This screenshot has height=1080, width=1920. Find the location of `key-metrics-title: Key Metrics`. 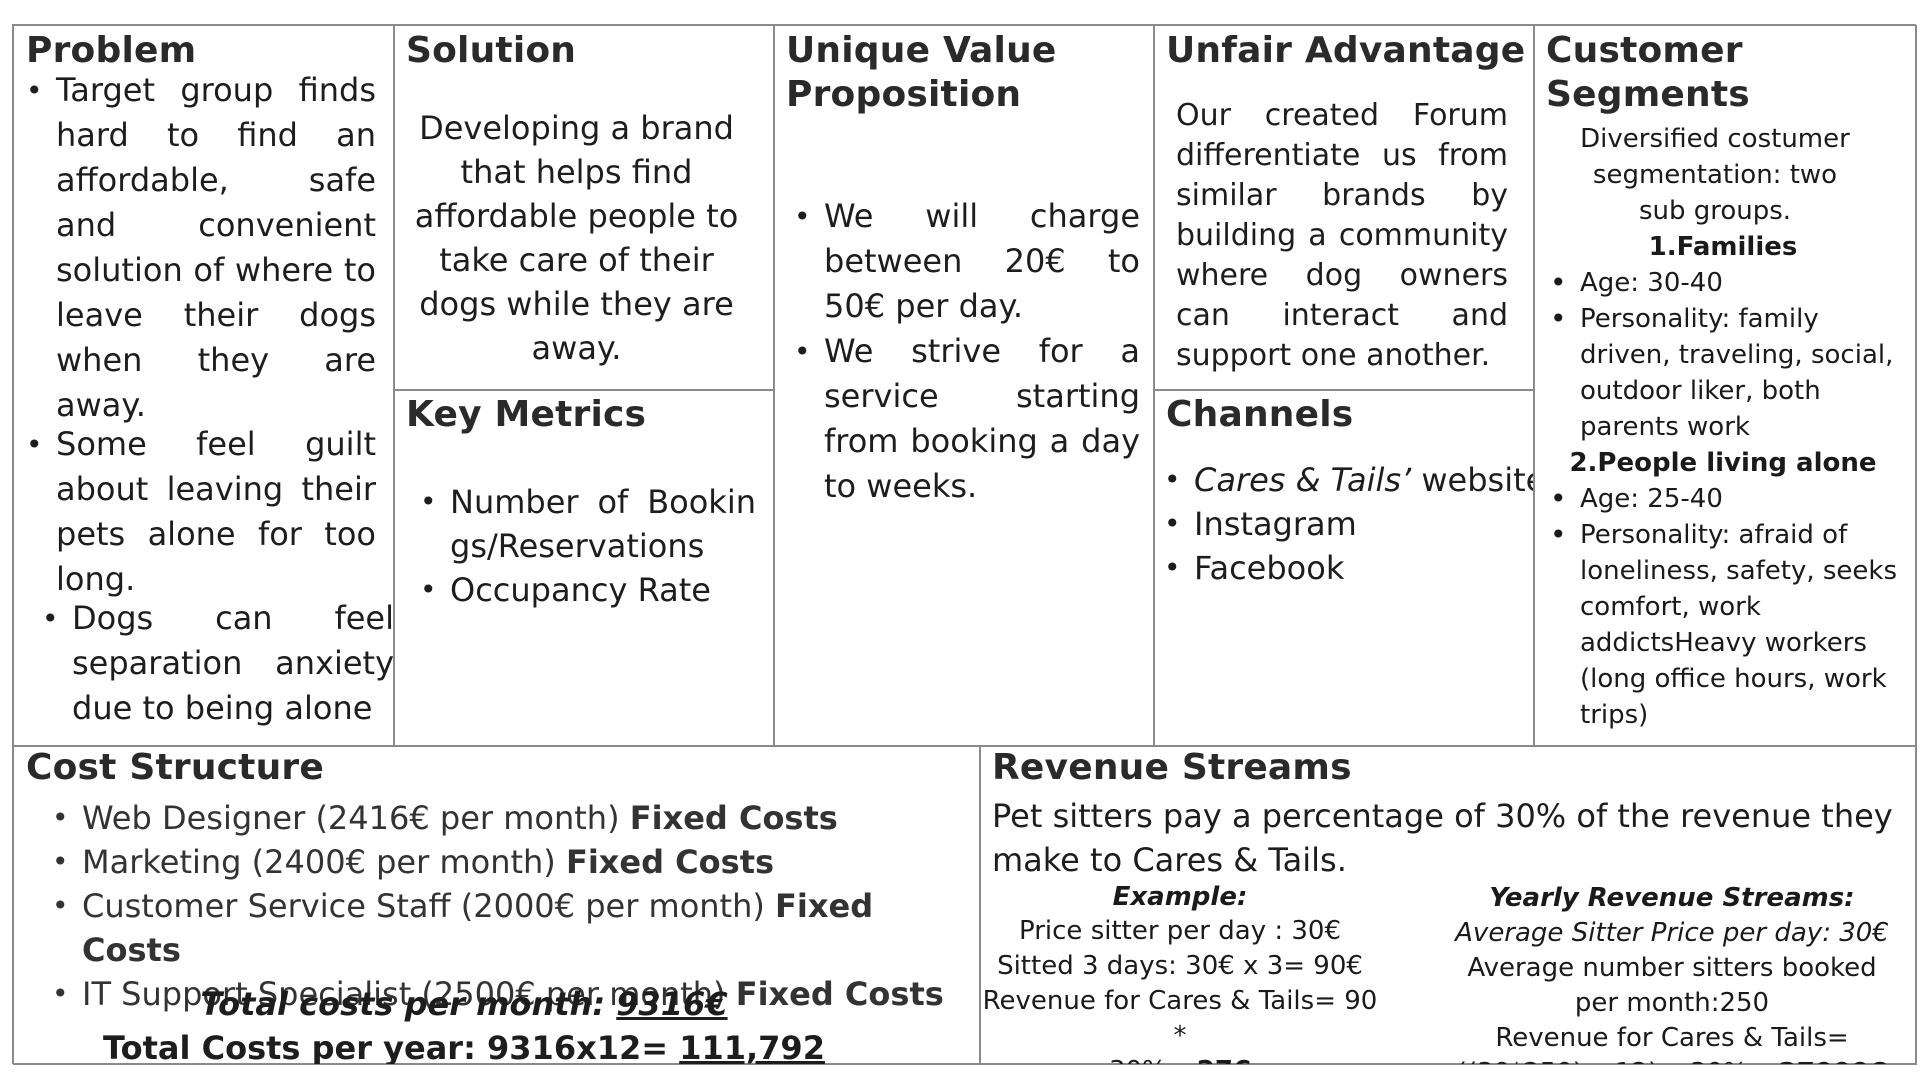

key-metrics-title: Key Metrics is located at coordinates (526, 414).